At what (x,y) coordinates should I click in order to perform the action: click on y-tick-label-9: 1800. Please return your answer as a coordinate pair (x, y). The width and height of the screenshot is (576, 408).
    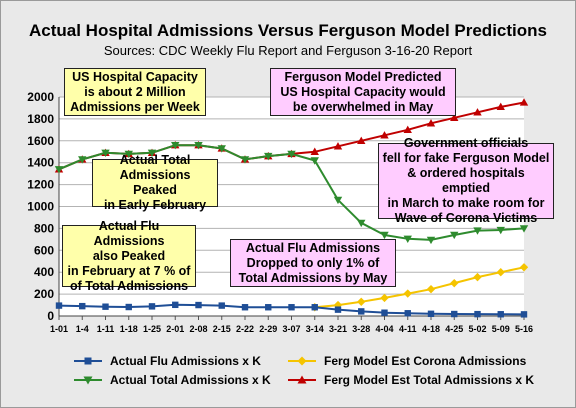
    Looking at the image, I should click on (40, 119).